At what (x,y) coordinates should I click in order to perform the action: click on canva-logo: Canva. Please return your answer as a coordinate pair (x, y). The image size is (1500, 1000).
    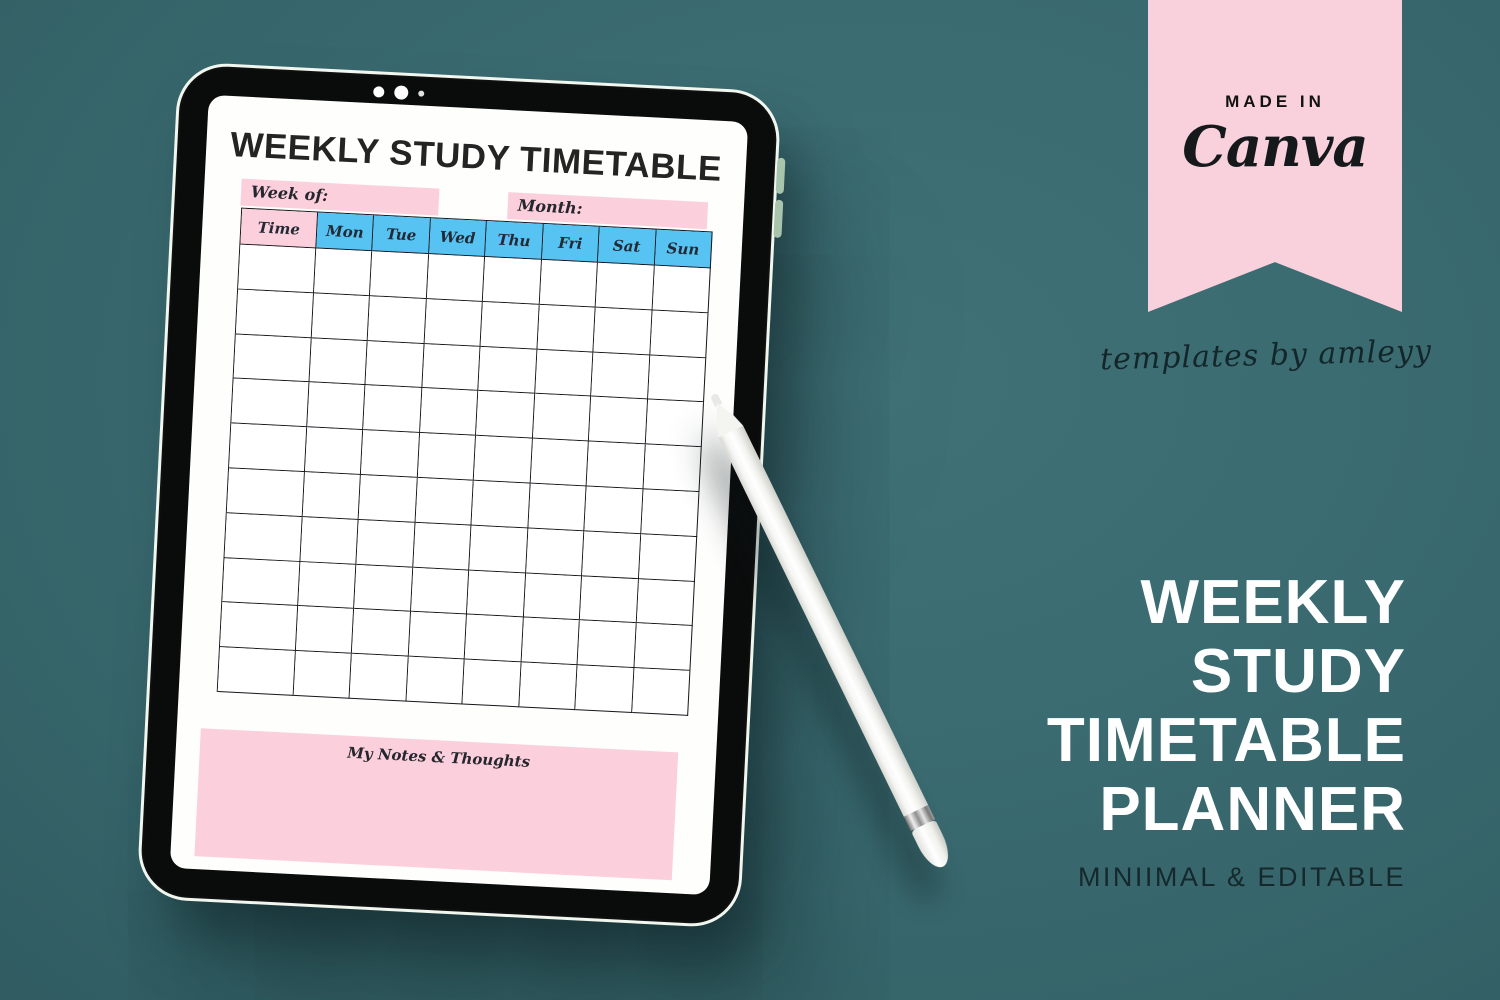
    Looking at the image, I should click on (1275, 147).